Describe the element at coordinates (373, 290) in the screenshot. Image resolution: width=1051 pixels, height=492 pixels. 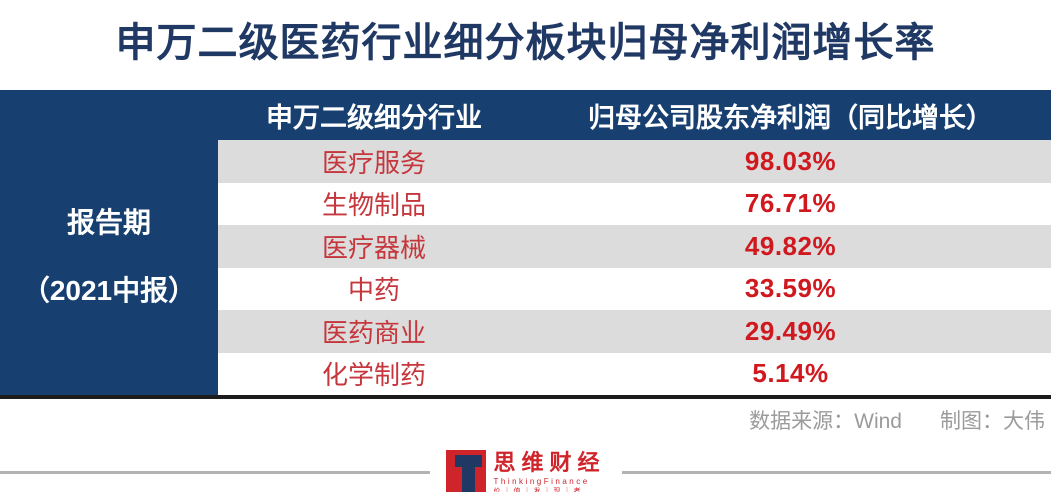
I see `industry-cell: 中药` at that location.